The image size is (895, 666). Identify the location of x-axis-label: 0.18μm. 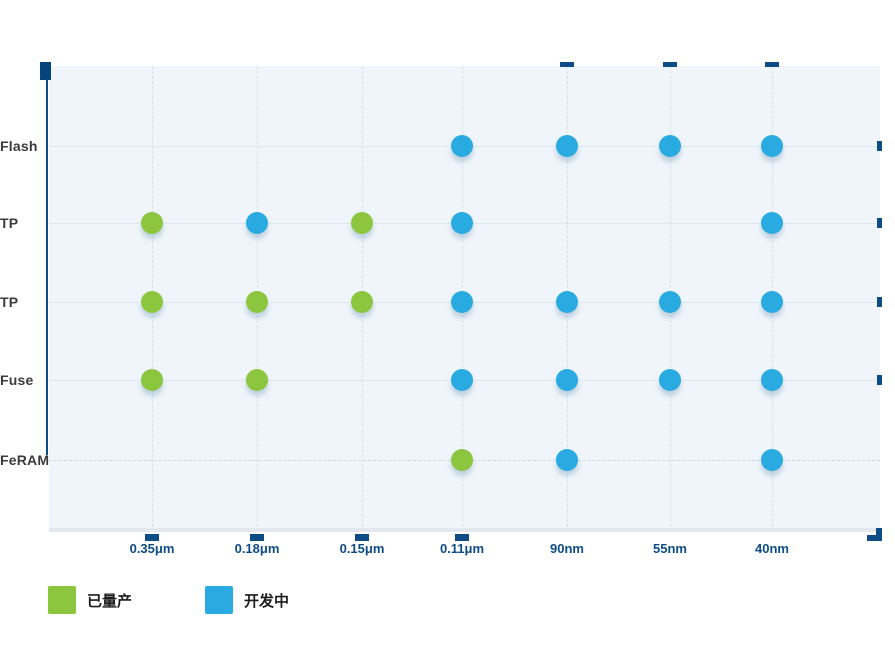
(257, 548).